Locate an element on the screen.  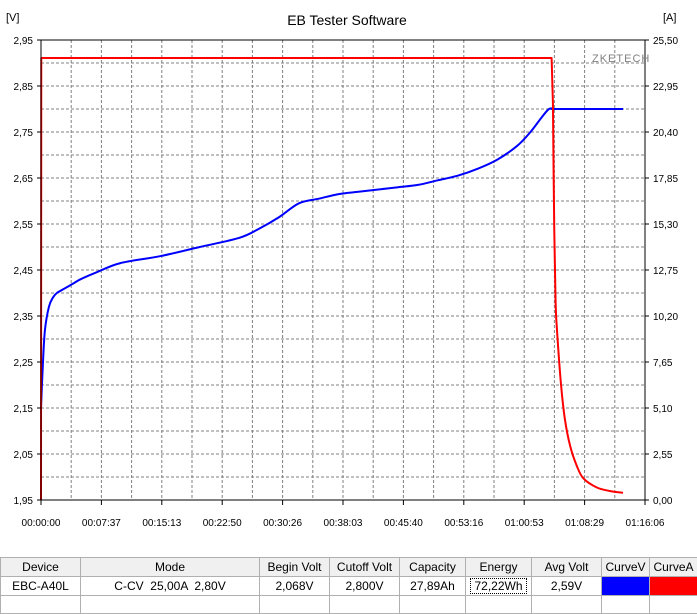
header-mode: Mode is located at coordinates (170, 567).